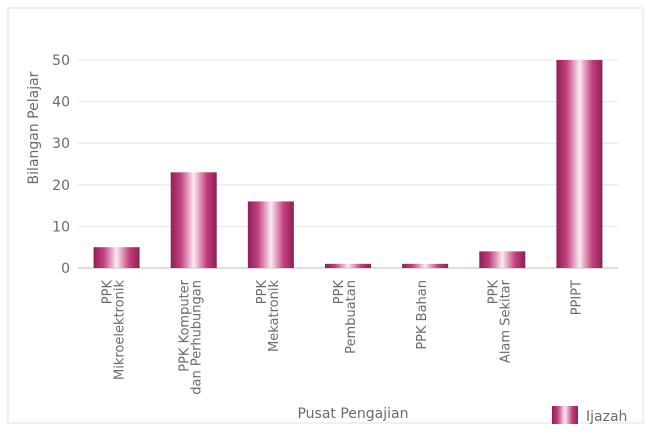 This screenshot has width=651, height=435. I want to click on x-tick-label-line: Alam Sekitar, so click(505, 321).